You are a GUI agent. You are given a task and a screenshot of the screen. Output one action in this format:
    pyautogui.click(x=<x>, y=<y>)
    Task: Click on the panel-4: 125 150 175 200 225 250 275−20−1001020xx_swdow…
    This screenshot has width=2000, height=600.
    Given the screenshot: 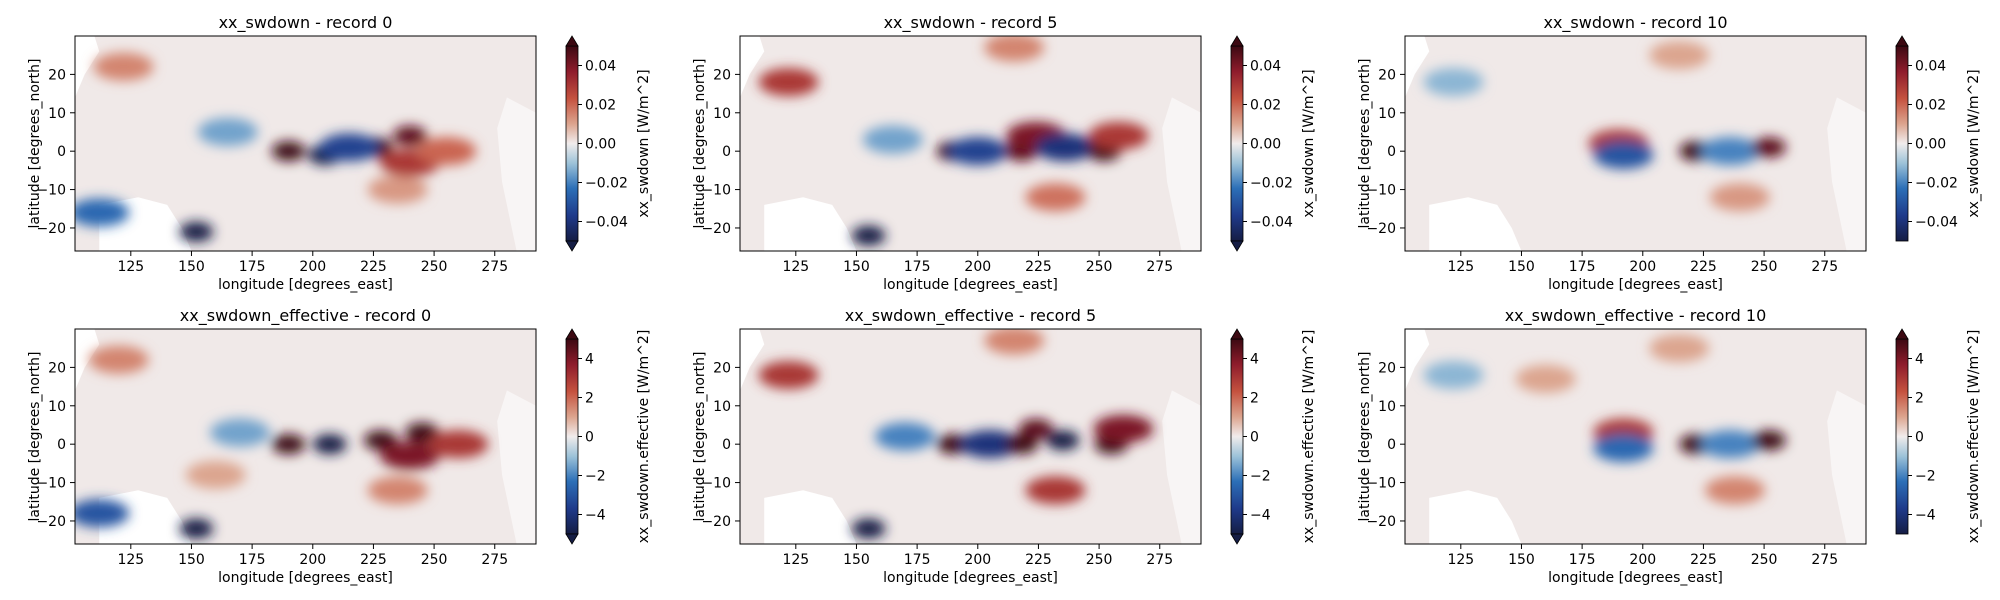 What is the action you would take?
    pyautogui.click(x=1004, y=446)
    